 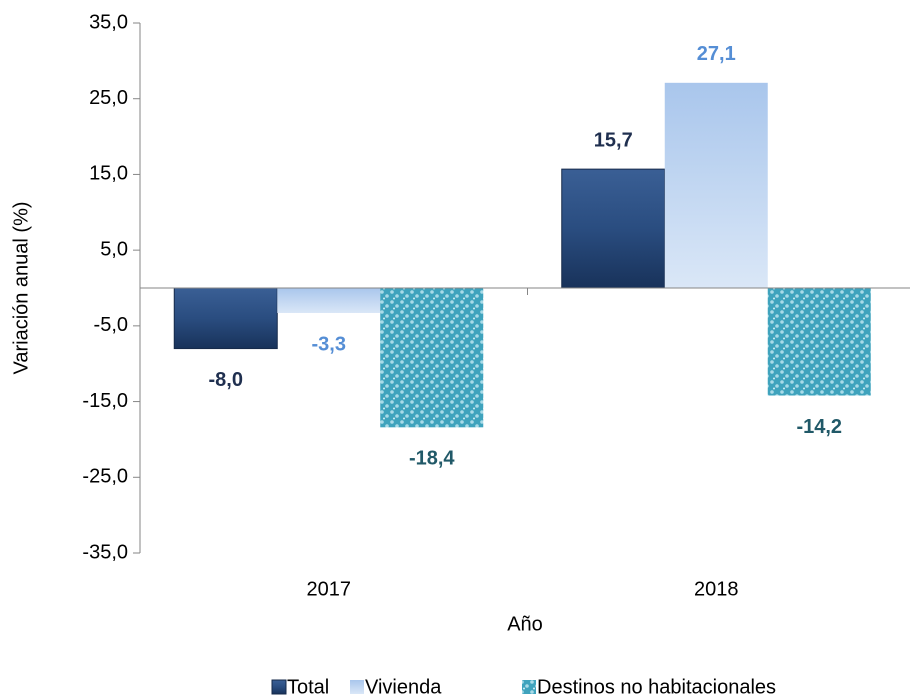 What do you see at coordinates (613, 140) in the screenshot?
I see `value-label: 15,7` at bounding box center [613, 140].